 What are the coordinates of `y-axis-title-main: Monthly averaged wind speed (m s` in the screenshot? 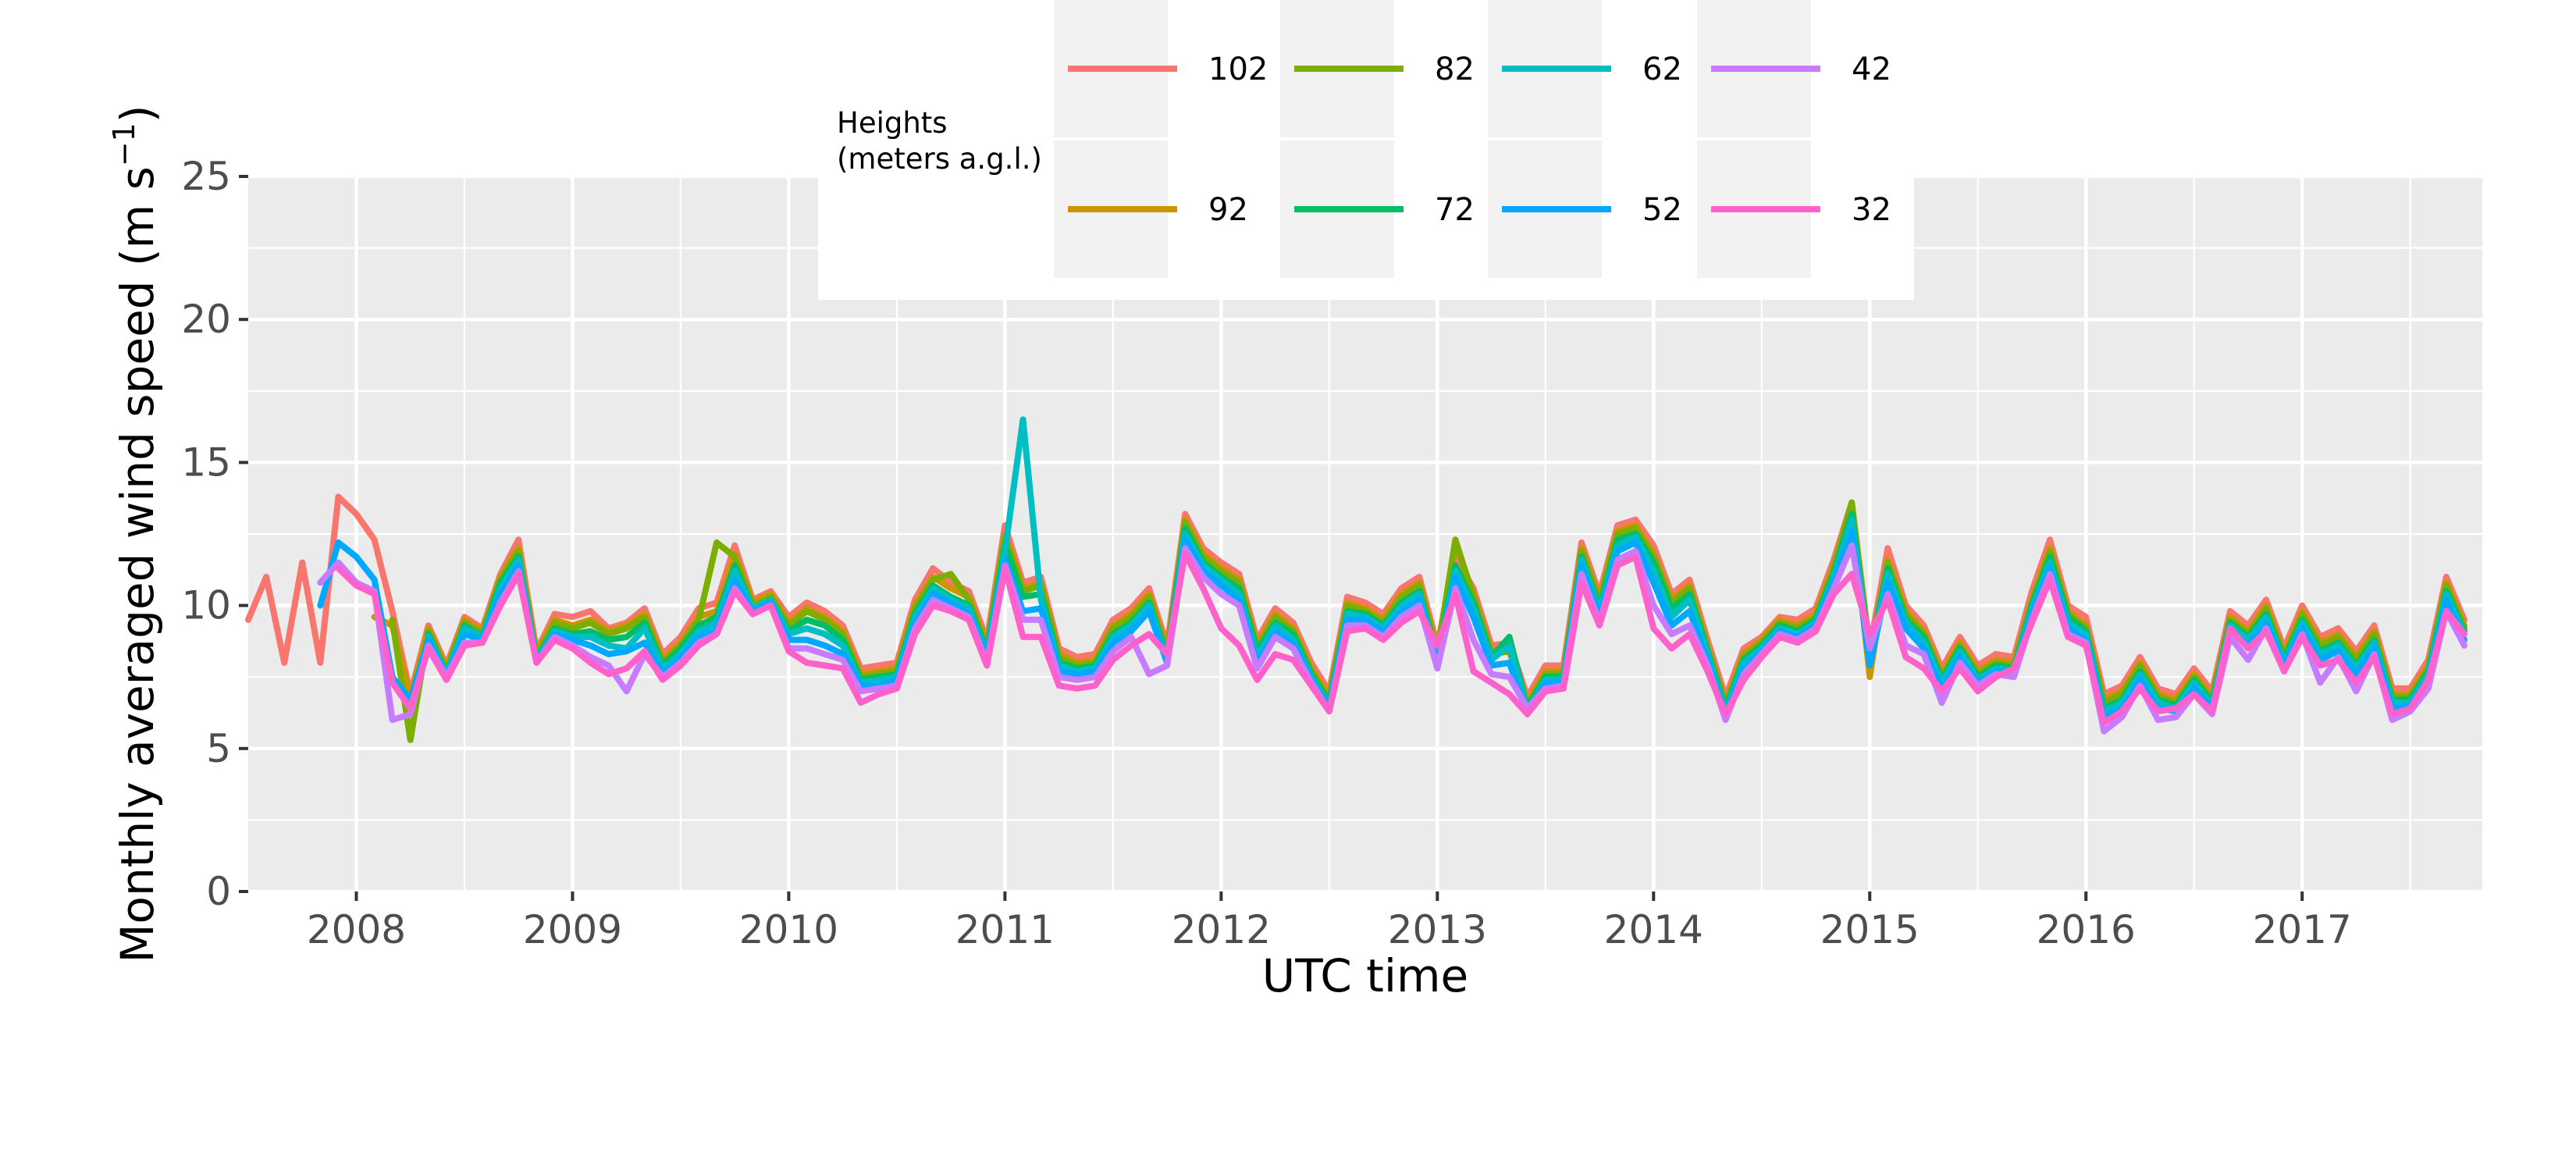 It's located at (137, 564).